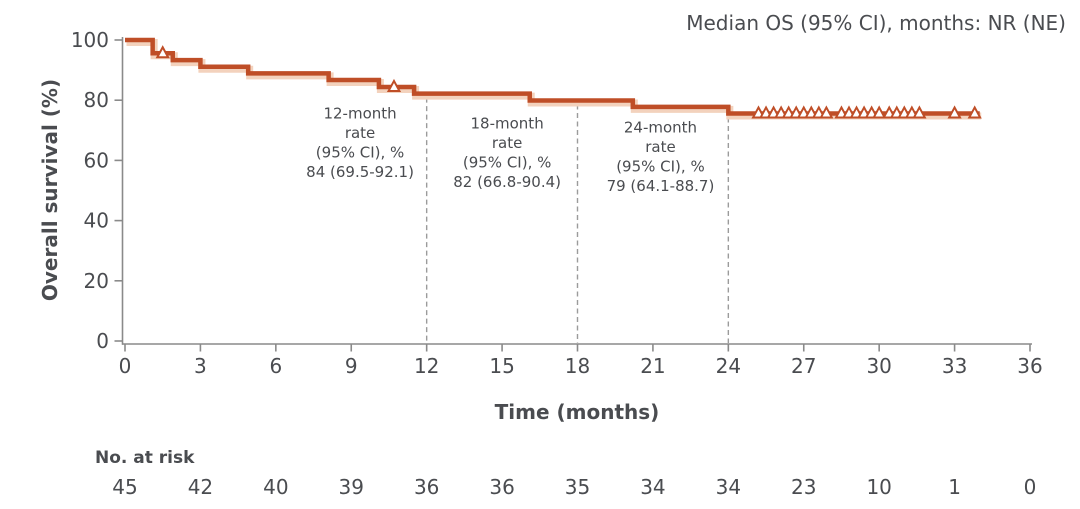 This screenshot has height=509, width=1080. I want to click on y-tick-label: 80, so click(96, 100).